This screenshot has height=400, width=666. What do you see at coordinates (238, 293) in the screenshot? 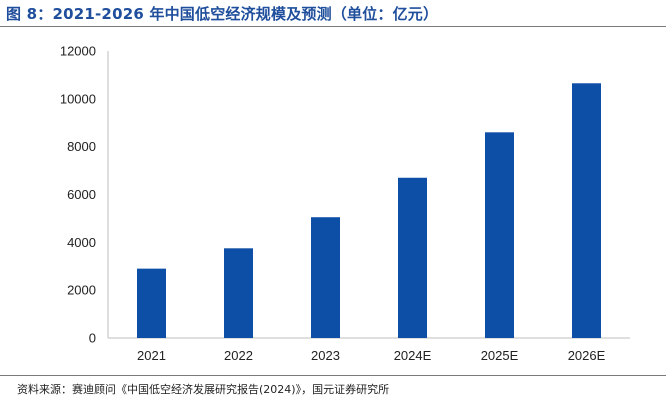
I see `bar-2022` at bounding box center [238, 293].